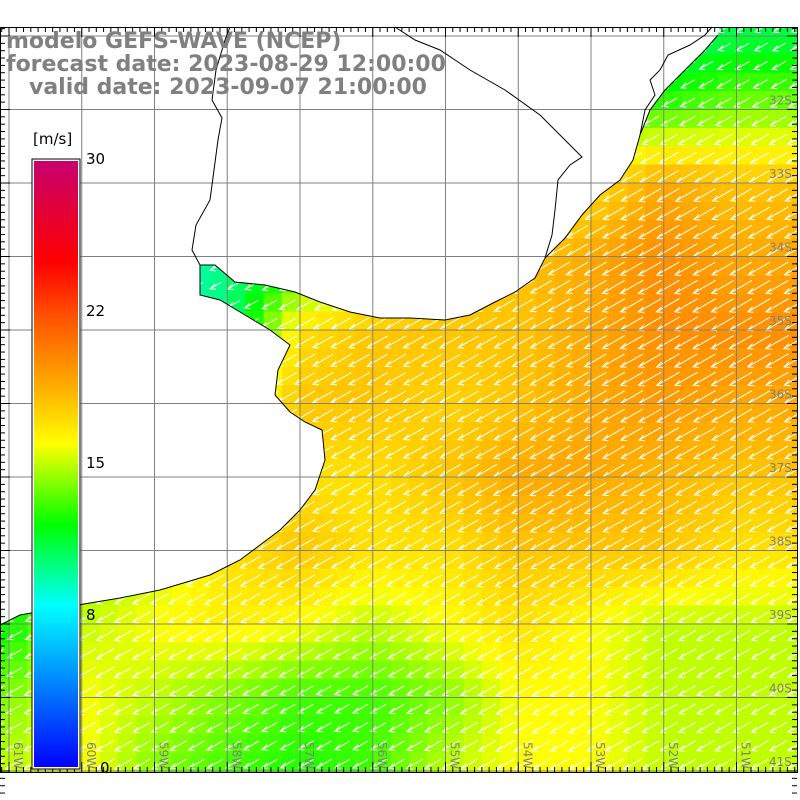  I want to click on lon-label: 56W, so click(382, 755).